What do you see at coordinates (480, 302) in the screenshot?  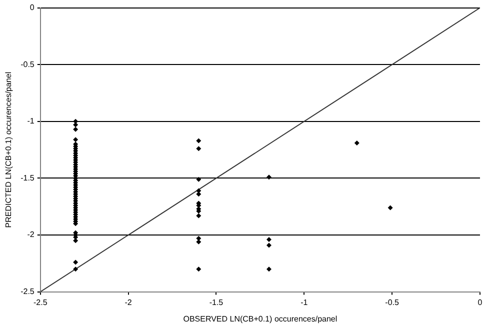 I see `x-tick-label: 0` at bounding box center [480, 302].